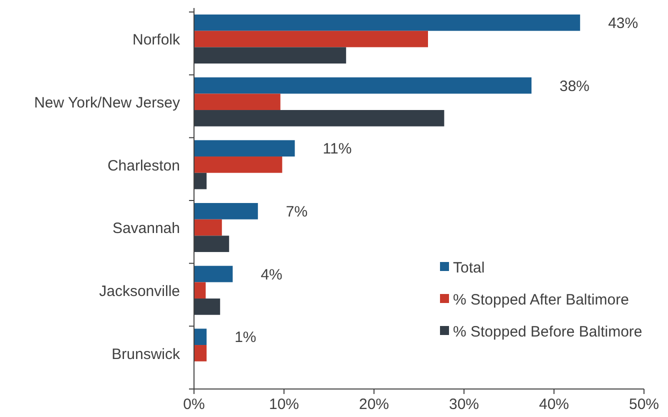  What do you see at coordinates (297, 211) in the screenshot?
I see `data-label: 7%` at bounding box center [297, 211].